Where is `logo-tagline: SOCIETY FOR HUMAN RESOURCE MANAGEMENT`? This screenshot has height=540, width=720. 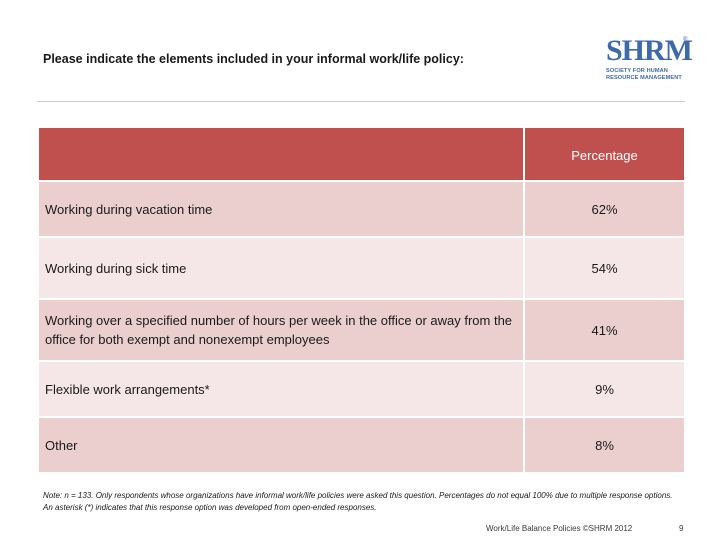 logo-tagline: SOCIETY FOR HUMAN RESOURCE MANAGEMENT is located at coordinates (647, 74).